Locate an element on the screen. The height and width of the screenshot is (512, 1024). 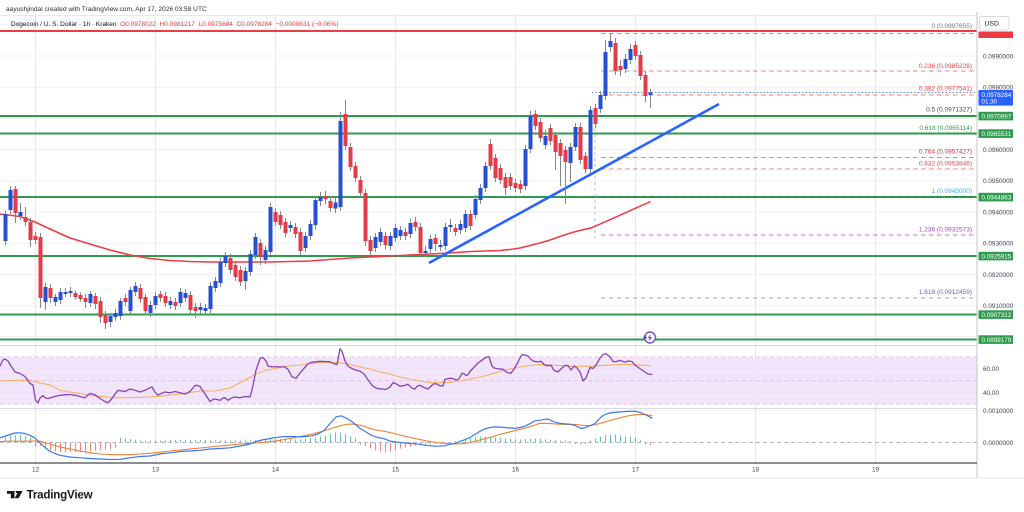
svg-text: 40.00 is located at coordinates (991, 393).